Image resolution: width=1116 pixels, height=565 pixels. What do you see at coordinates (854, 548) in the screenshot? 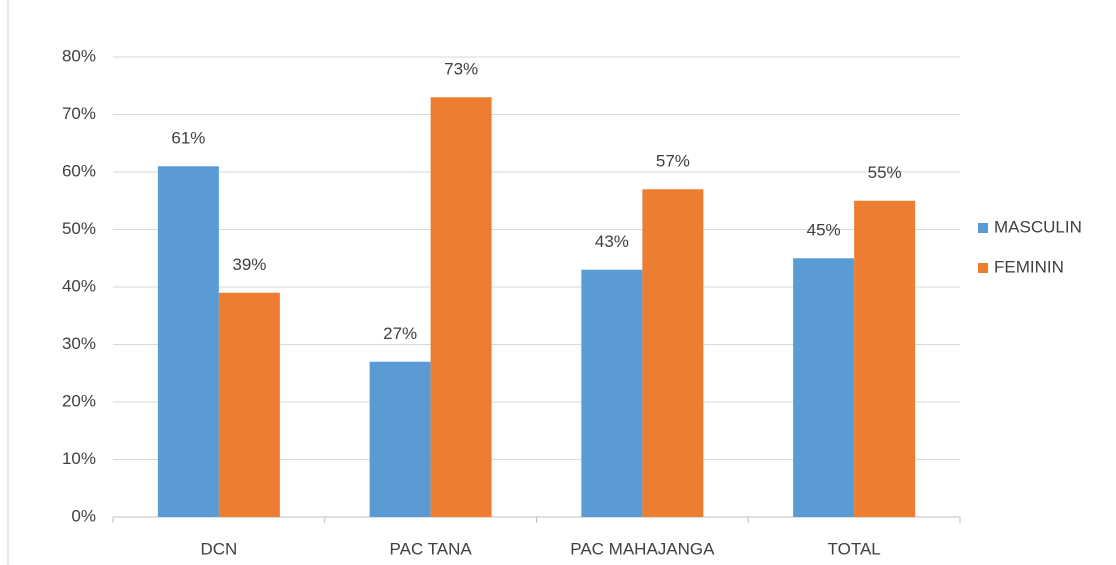
I see `x-tick-label: TOTAL` at bounding box center [854, 548].